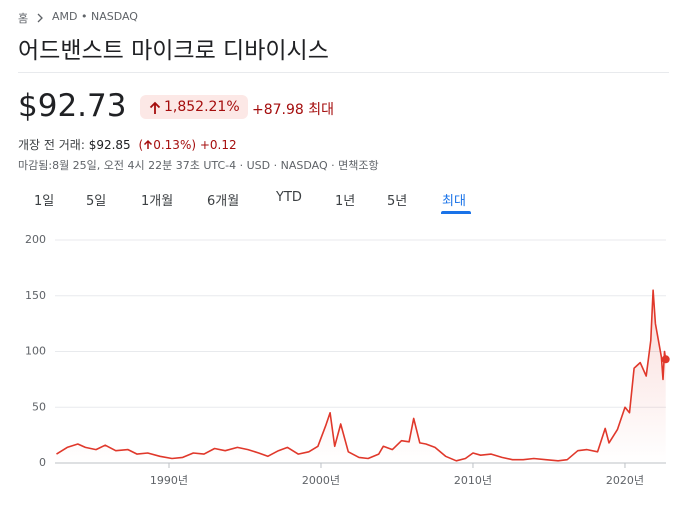 The height and width of the screenshot is (509, 689). Describe the element at coordinates (39, 406) in the screenshot. I see `y-tick-label: 50` at that location.